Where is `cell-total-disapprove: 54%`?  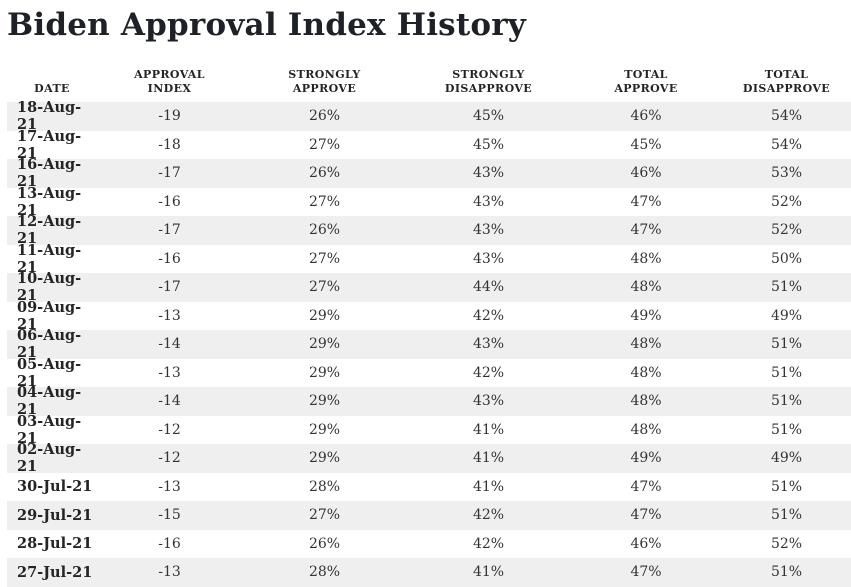 cell-total-disapprove: 54% is located at coordinates (786, 144).